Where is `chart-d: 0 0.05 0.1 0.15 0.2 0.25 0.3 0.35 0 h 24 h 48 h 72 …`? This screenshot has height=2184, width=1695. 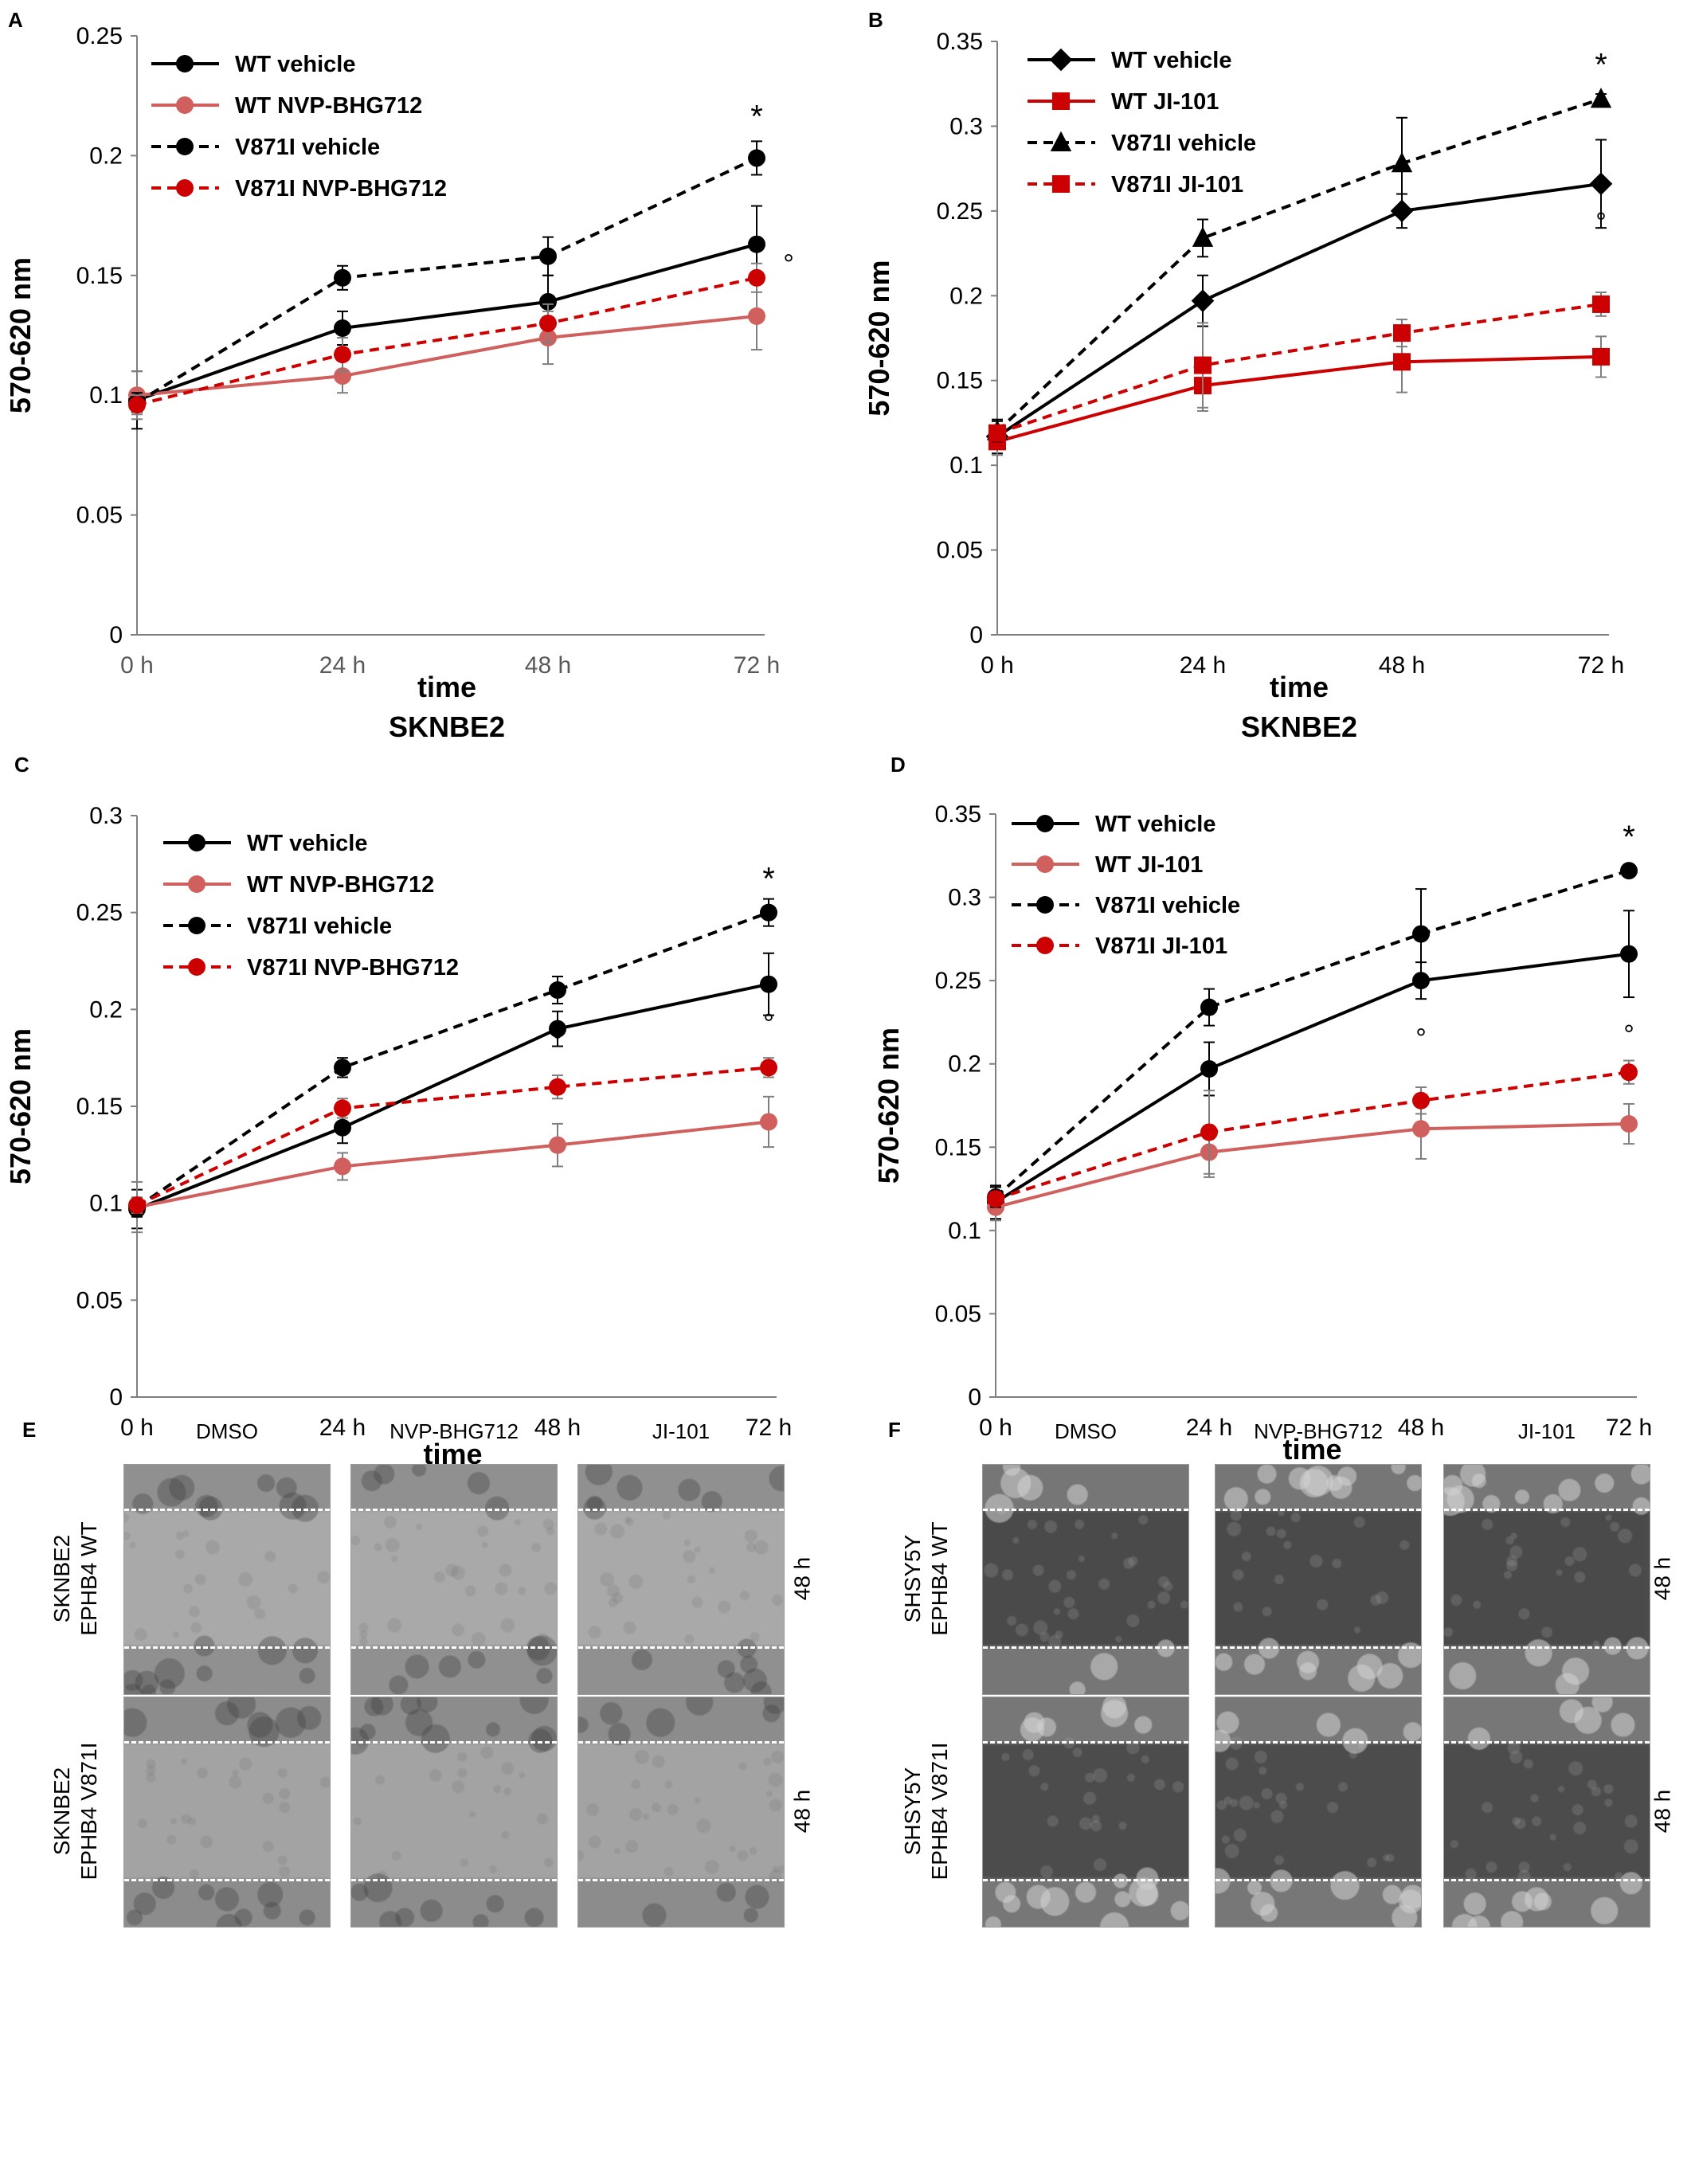 chart-d: 0 0.05 0.1 0.15 0.2 0.25 0.3 0.35 0 h 24 h 48 h 72 … is located at coordinates (1262, 1153).